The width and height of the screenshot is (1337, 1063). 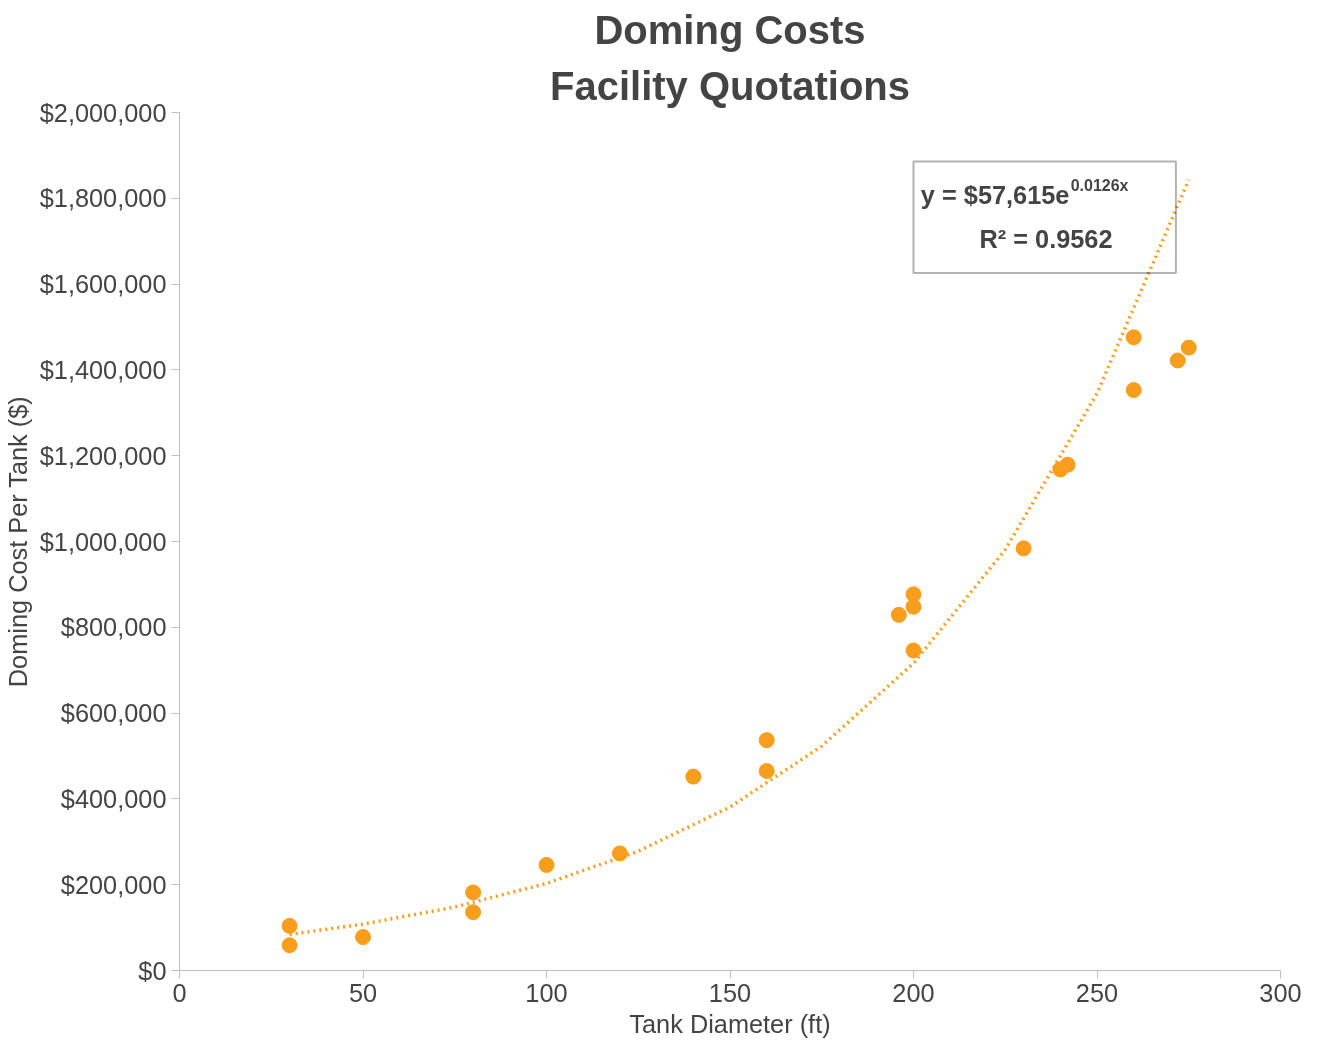 What do you see at coordinates (730, 1023) in the screenshot?
I see `x-axis-title: Tank Diameter (ft)` at bounding box center [730, 1023].